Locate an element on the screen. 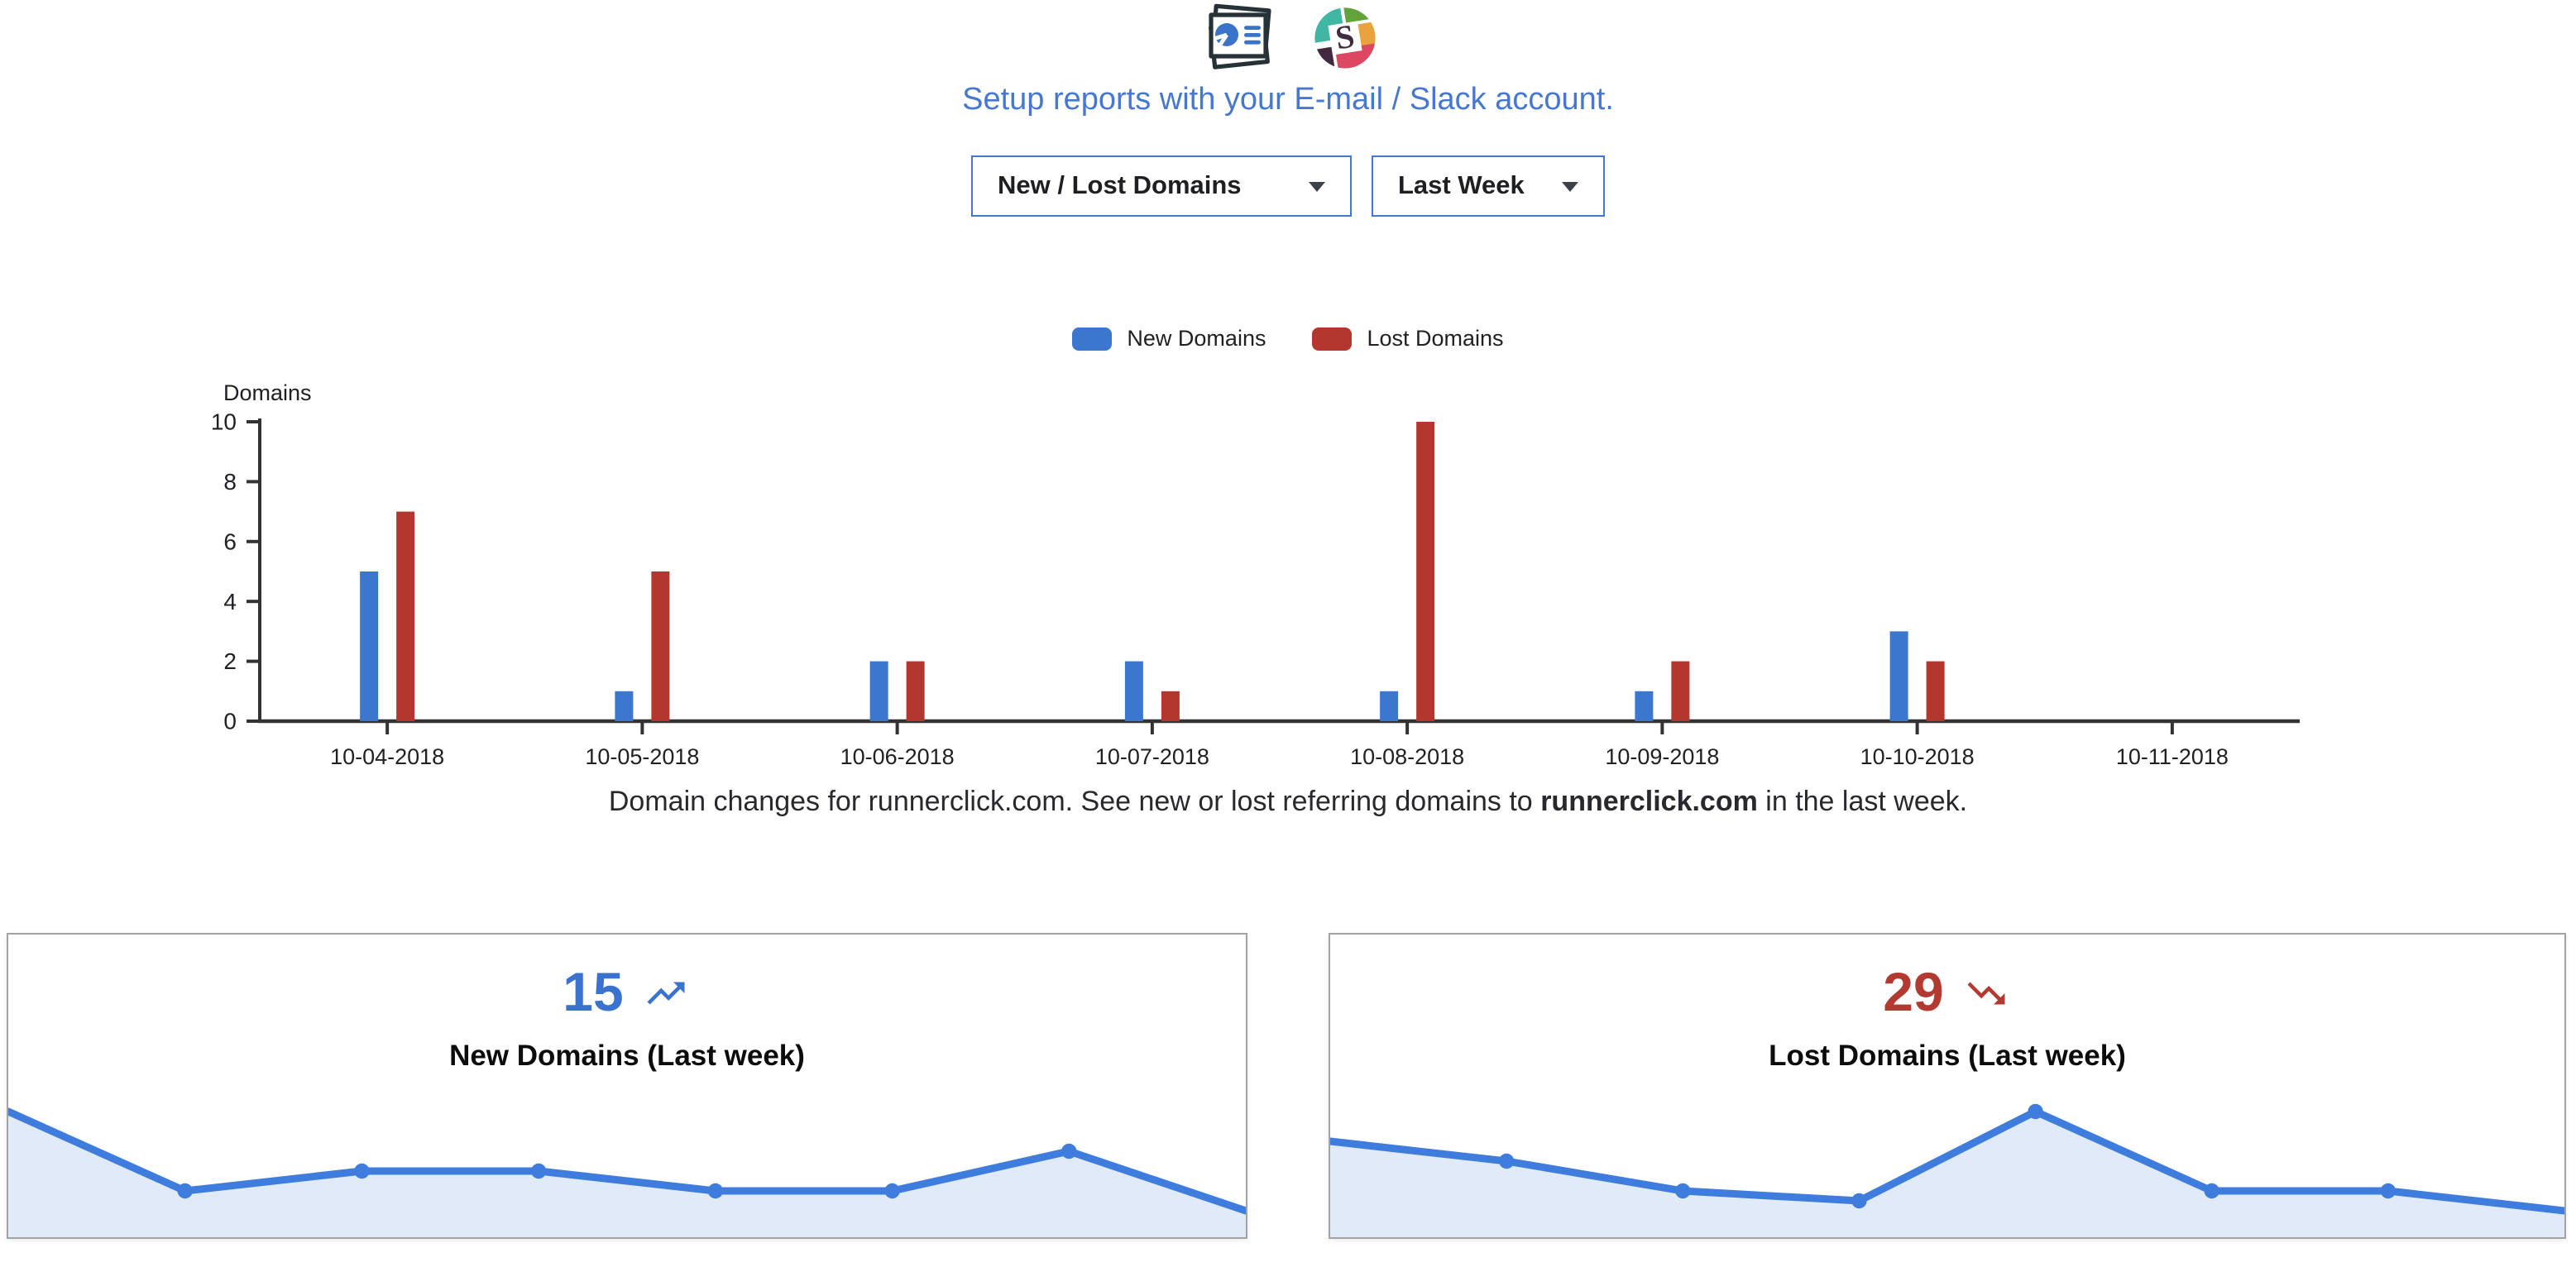  report-type-value: New / Lost Domains is located at coordinates (1120, 185).